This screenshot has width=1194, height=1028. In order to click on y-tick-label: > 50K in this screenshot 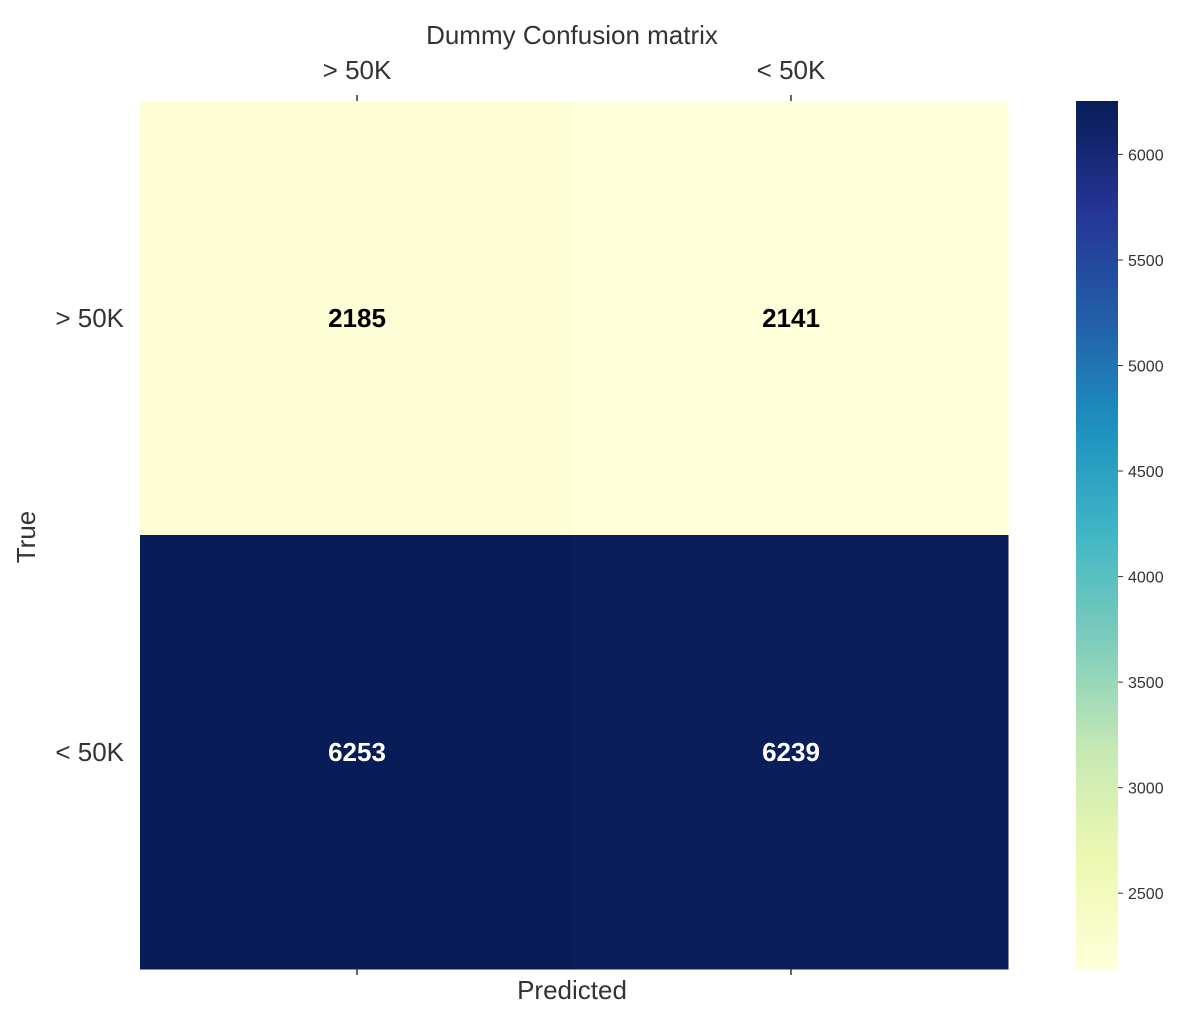, I will do `click(89, 318)`.